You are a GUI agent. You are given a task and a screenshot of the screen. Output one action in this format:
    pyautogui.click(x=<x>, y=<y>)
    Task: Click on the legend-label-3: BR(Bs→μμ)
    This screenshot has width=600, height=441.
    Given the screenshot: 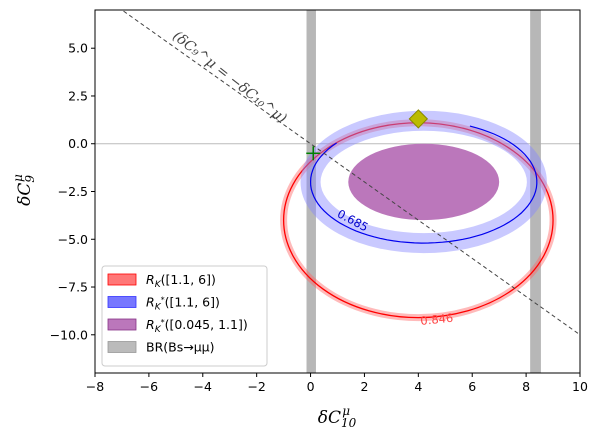 What is the action you would take?
    pyautogui.click(x=180, y=347)
    